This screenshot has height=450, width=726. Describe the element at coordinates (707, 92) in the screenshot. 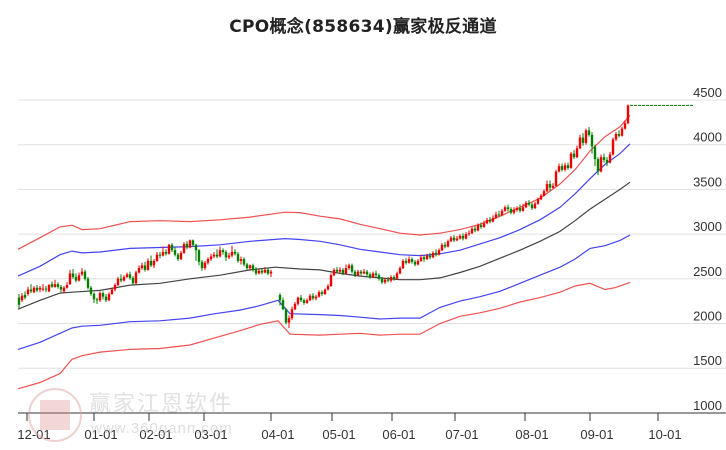

I see `y-tick-label: 4500` at that location.